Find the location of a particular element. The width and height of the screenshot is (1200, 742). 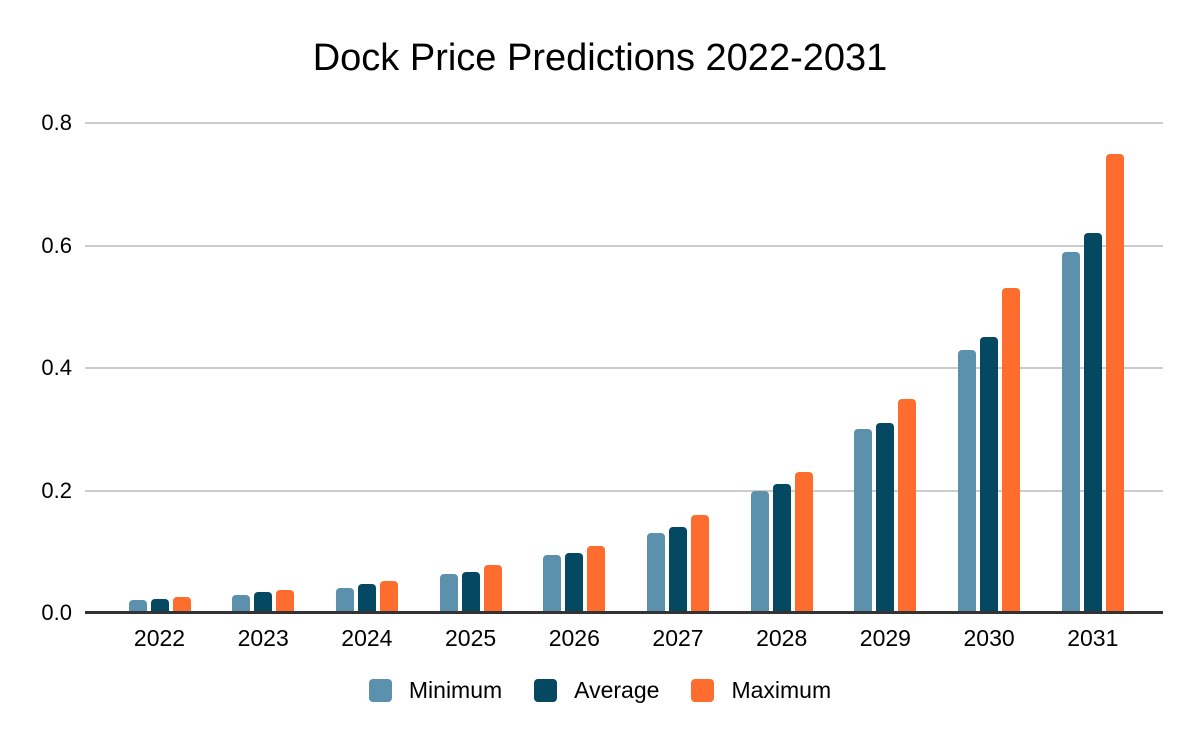

bar-group-2030 is located at coordinates (989, 368).